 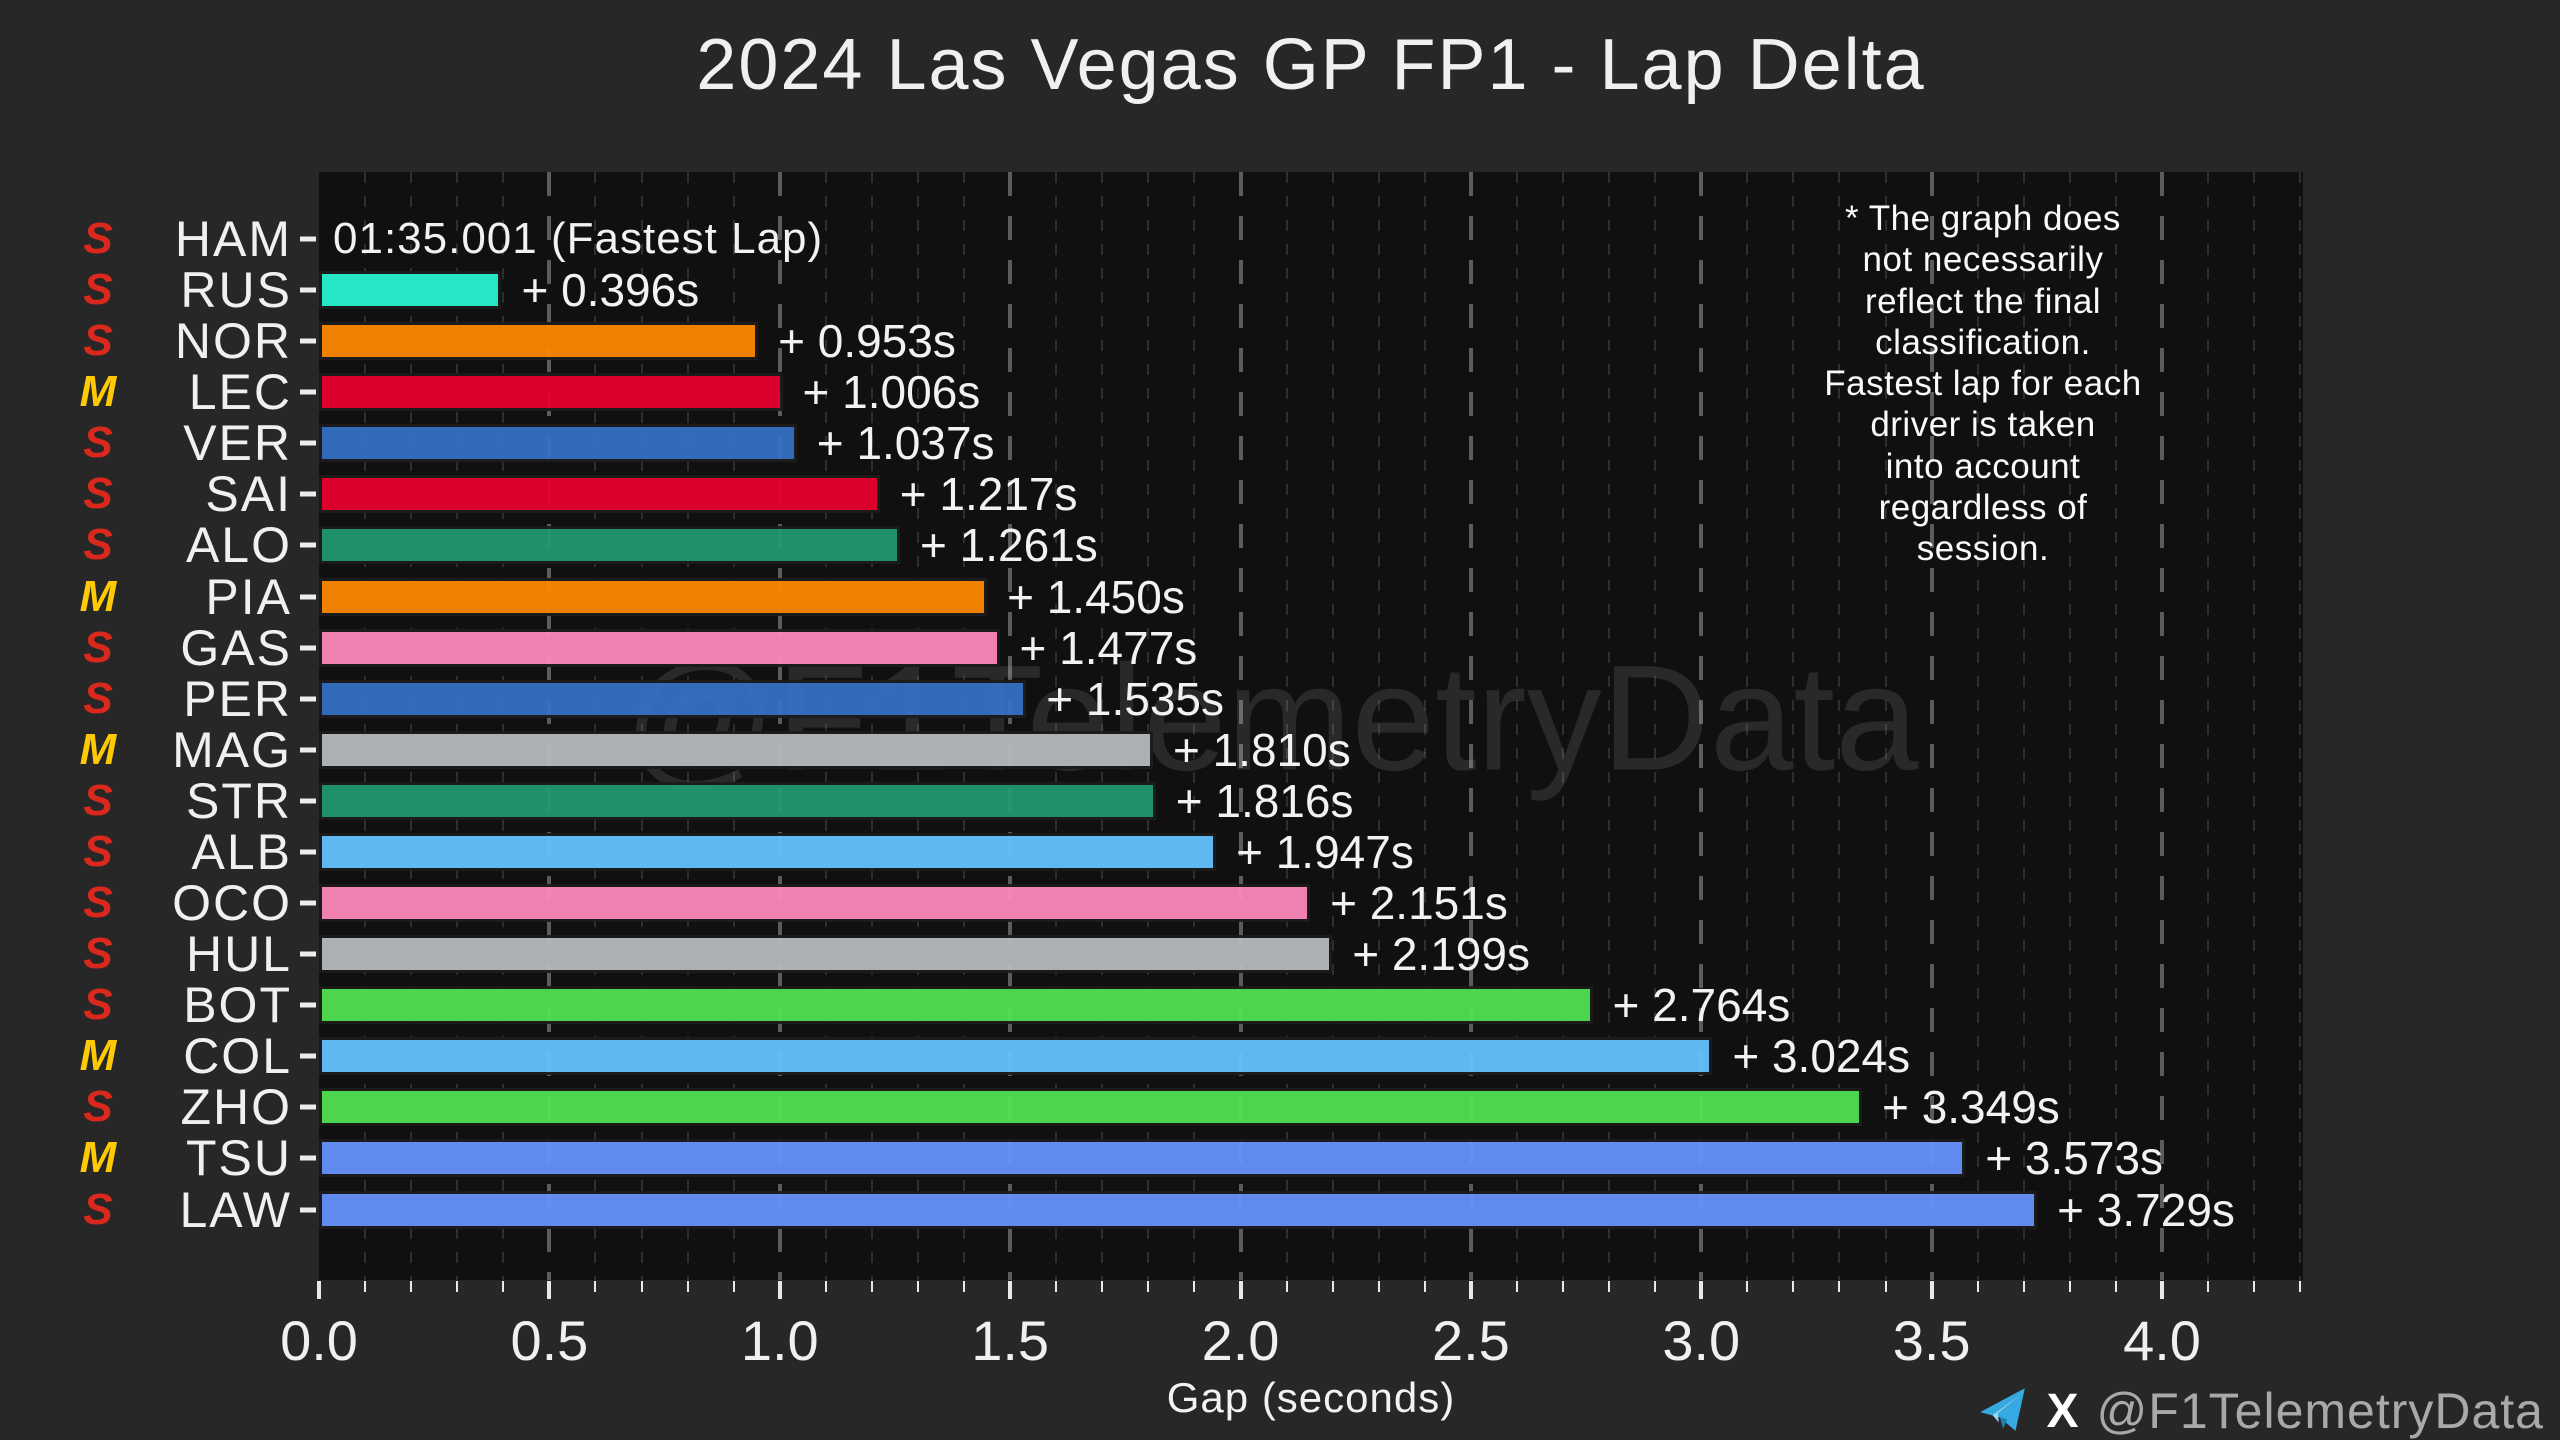 I want to click on compound-lec: M, so click(x=98, y=392).